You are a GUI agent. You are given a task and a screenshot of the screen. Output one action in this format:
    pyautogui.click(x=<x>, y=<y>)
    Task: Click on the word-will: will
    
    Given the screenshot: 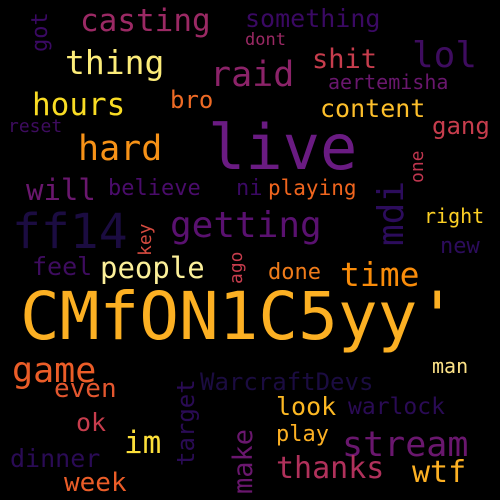 What is the action you would take?
    pyautogui.click(x=61, y=190)
    